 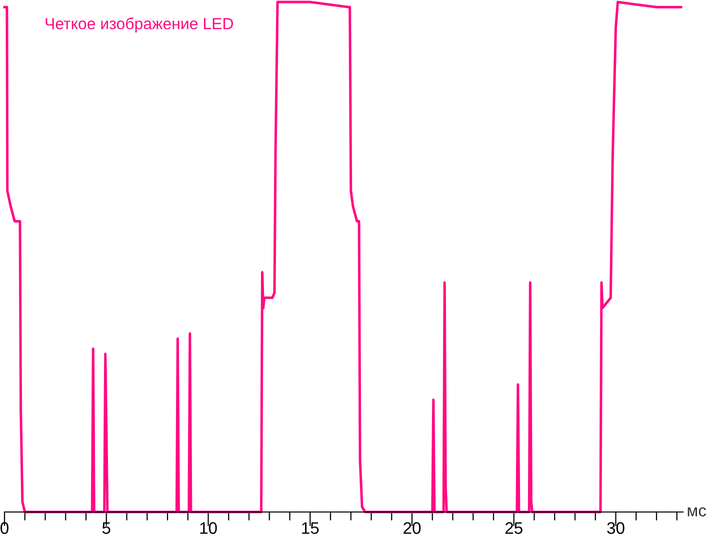 What do you see at coordinates (139, 24) in the screenshot?
I see `text: Четкое изображение LED` at bounding box center [139, 24].